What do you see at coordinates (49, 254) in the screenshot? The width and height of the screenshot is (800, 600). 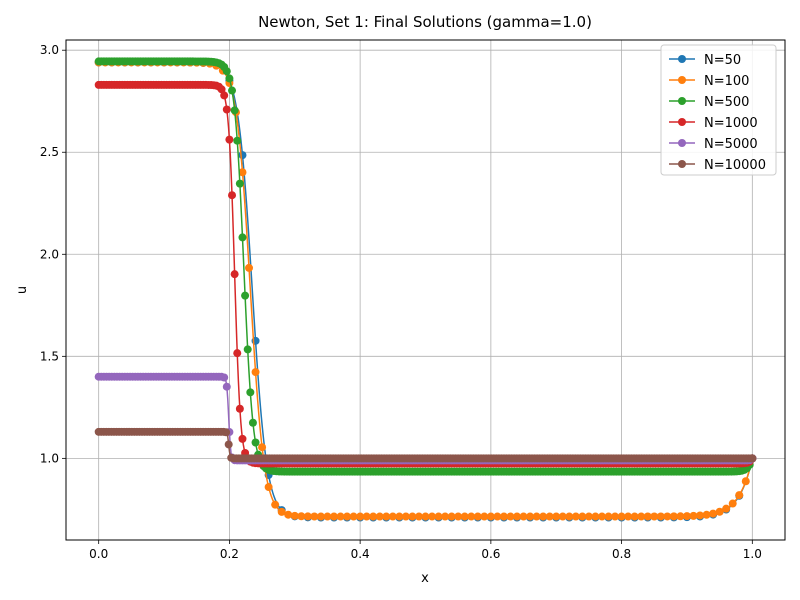 I see `y-tick-label: 2.0` at bounding box center [49, 254].